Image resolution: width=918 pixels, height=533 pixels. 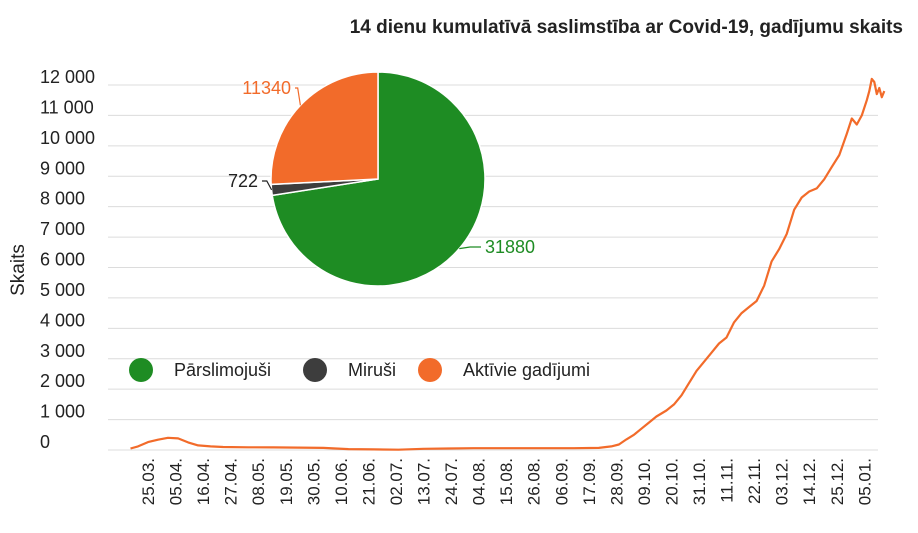 I want to click on x-tick-label: 21.06., so click(x=368, y=481).